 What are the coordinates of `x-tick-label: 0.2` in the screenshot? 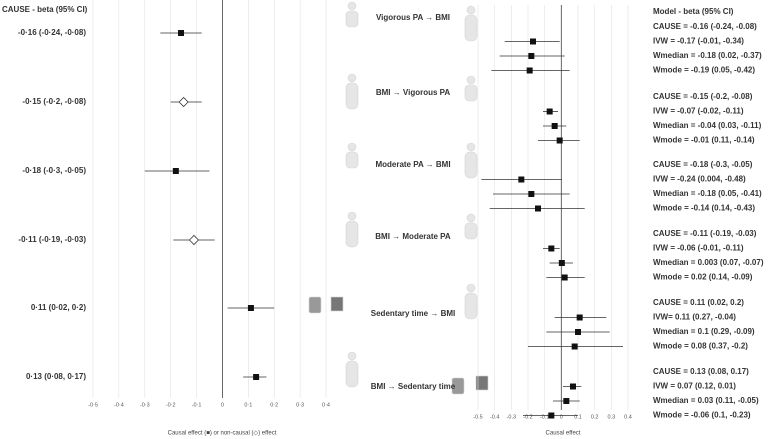 It's located at (595, 417).